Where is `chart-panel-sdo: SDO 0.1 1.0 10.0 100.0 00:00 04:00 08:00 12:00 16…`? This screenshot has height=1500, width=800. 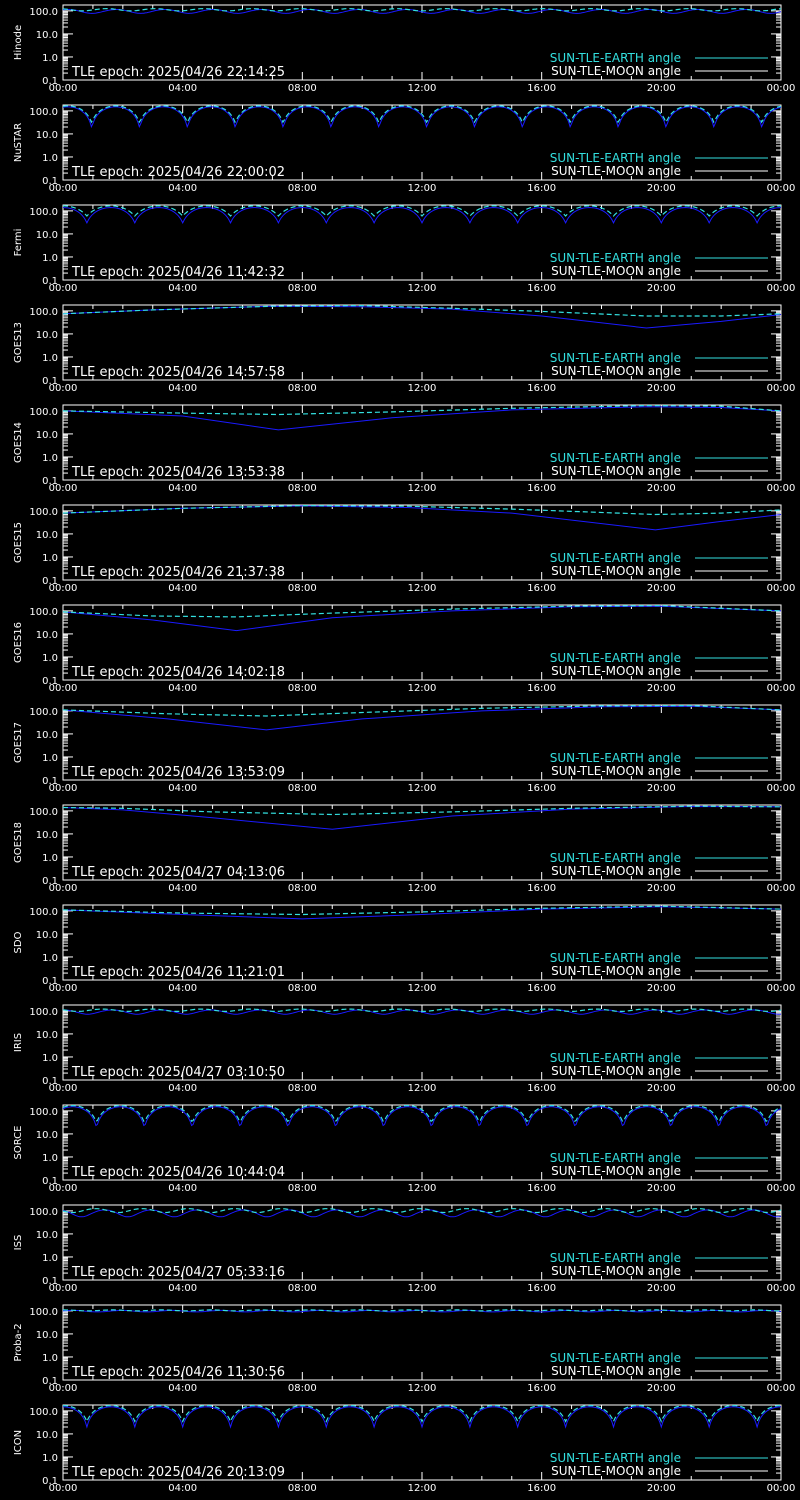 chart-panel-sdo: SDO 0.1 1.0 10.0 100.0 00:00 04:00 08:00 12:00 16… is located at coordinates (404, 949).